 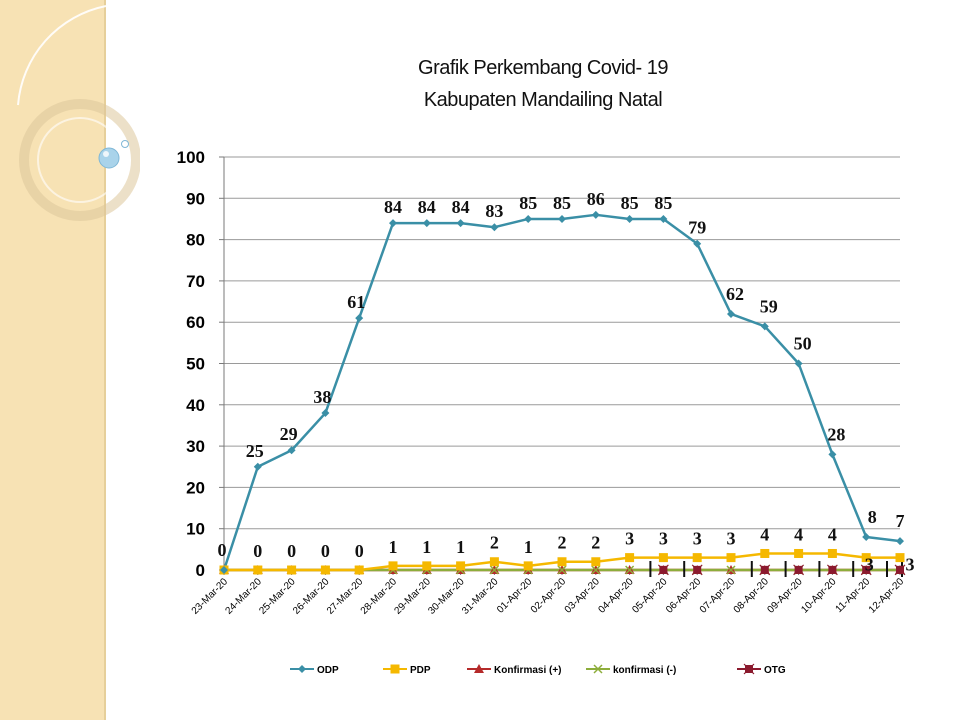 What do you see at coordinates (900, 521) in the screenshot?
I see `odp-data-label: 7` at bounding box center [900, 521].